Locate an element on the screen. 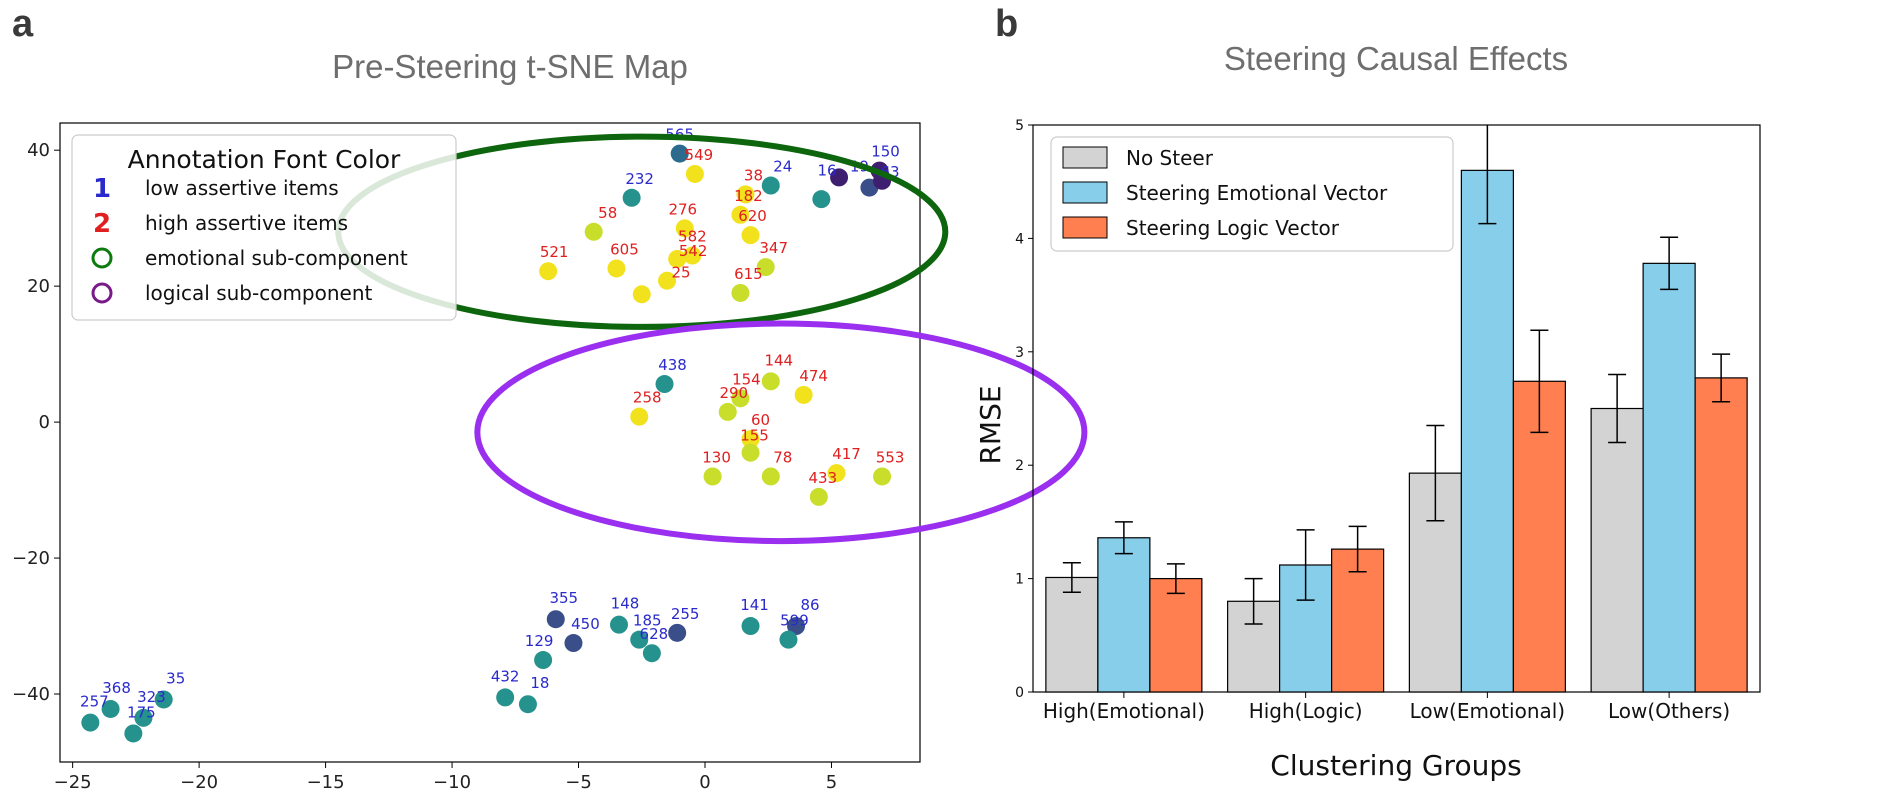 The width and height of the screenshot is (1878, 805). scatter-y-tick-label: −20 is located at coordinates (31, 558).